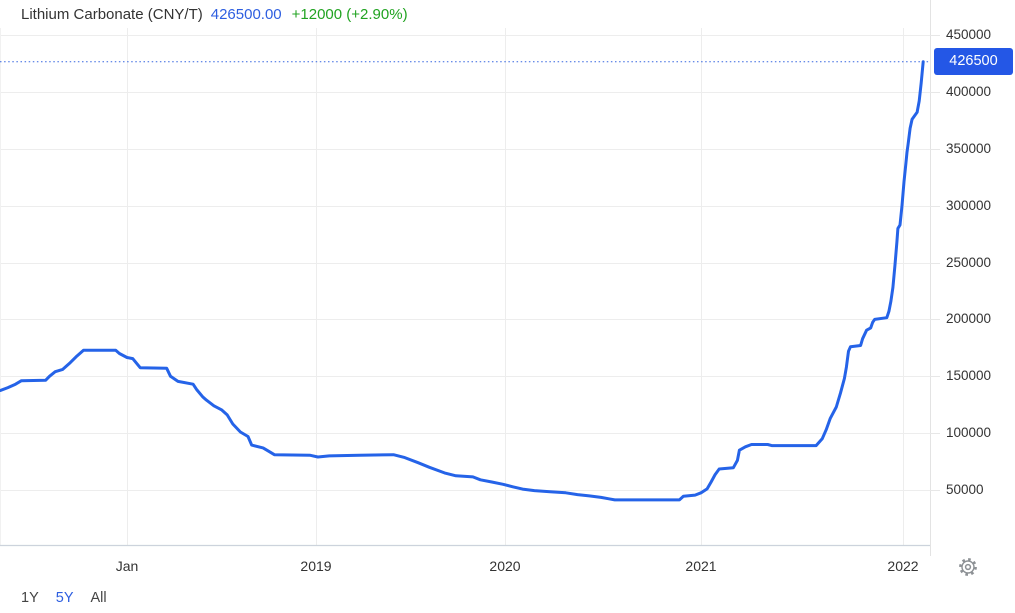 The width and height of the screenshot is (1015, 613). I want to click on range-option-5y: 5Y, so click(64, 598).